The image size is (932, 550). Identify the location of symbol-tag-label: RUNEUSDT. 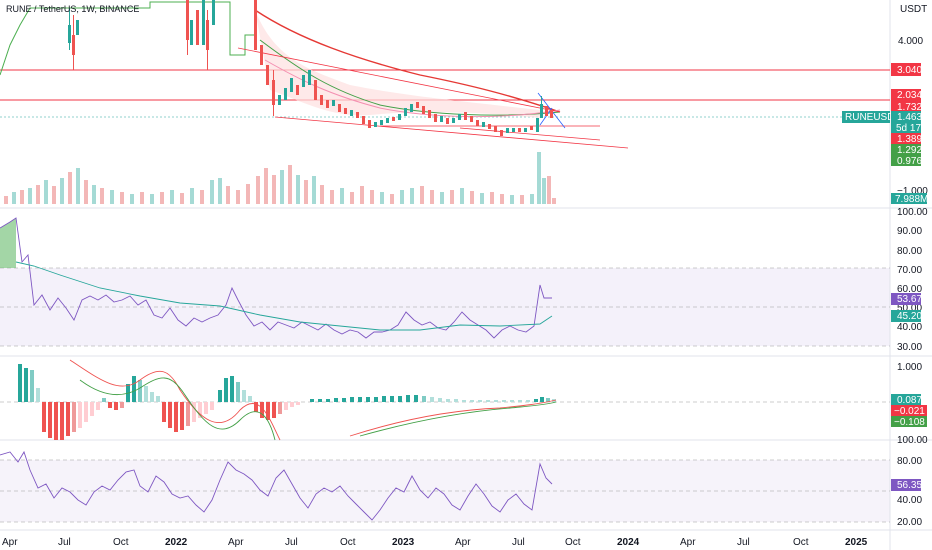
(873, 117).